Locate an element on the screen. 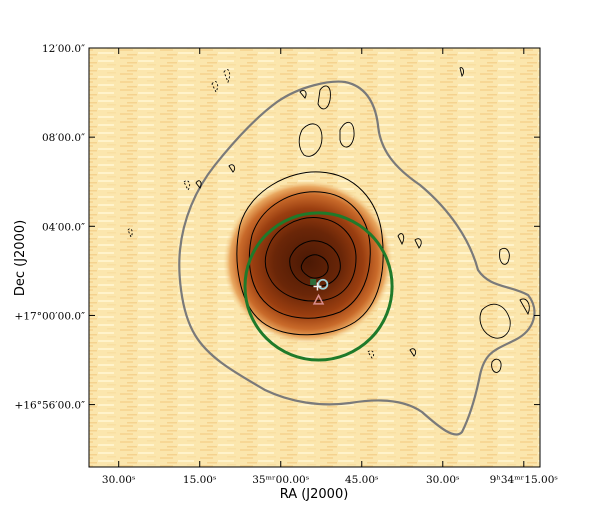 The width and height of the screenshot is (598, 520). y-axis-label: Dec (J2000) is located at coordinates (20, 258).